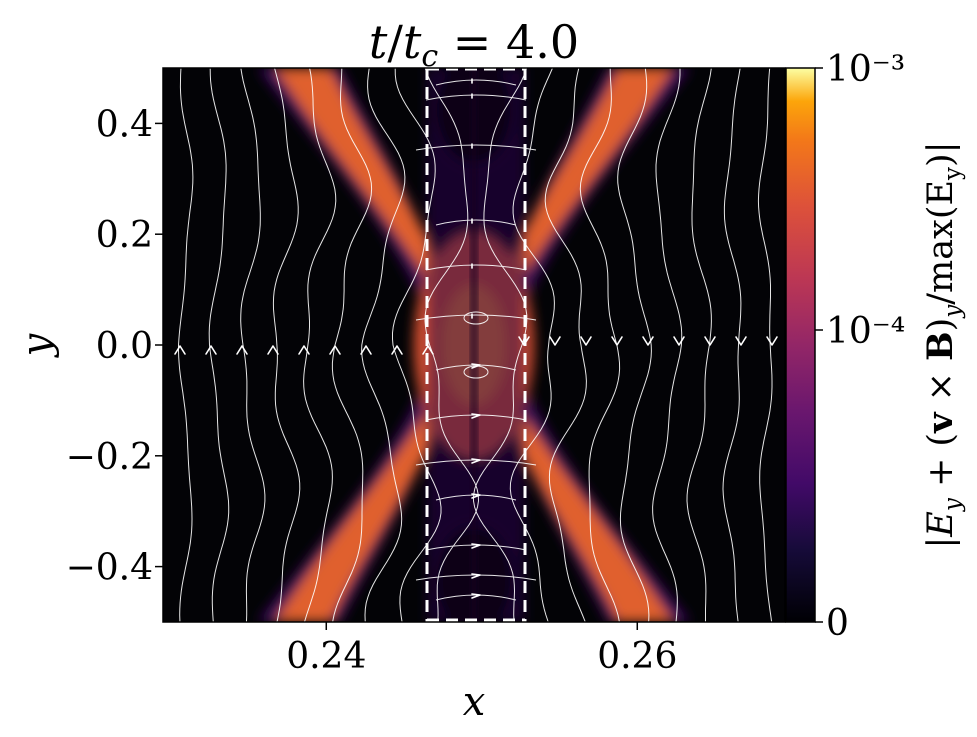  I want to click on central-seam, so click(474, 345).